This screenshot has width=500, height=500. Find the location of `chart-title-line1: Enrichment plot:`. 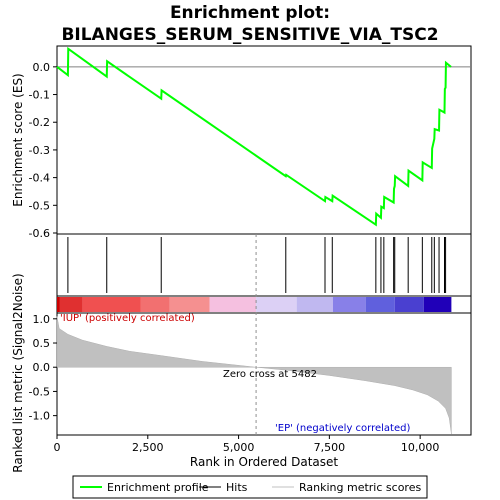

chart-title-line1: Enrichment plot: is located at coordinates (250, 13).